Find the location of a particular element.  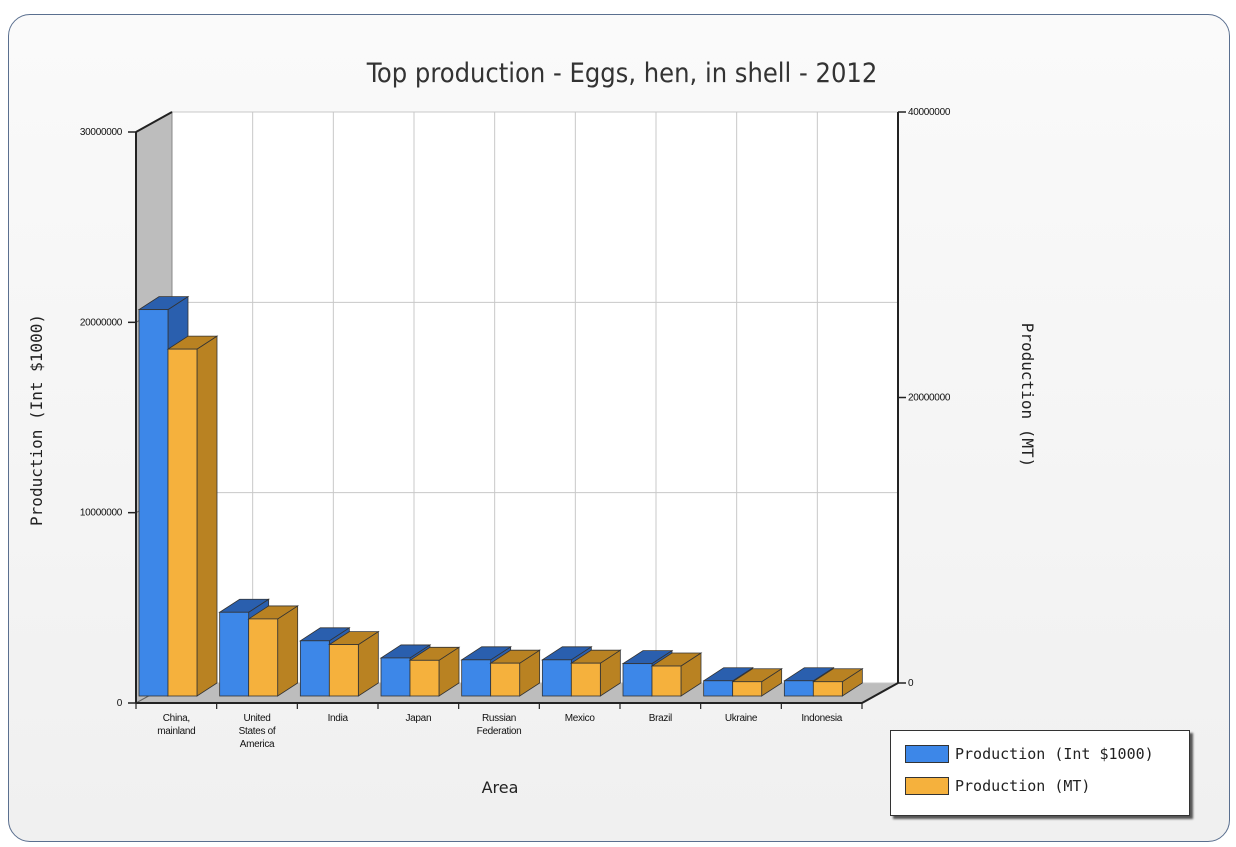

legend-label-series-1: Production (Int $1000) is located at coordinates (1054, 754).